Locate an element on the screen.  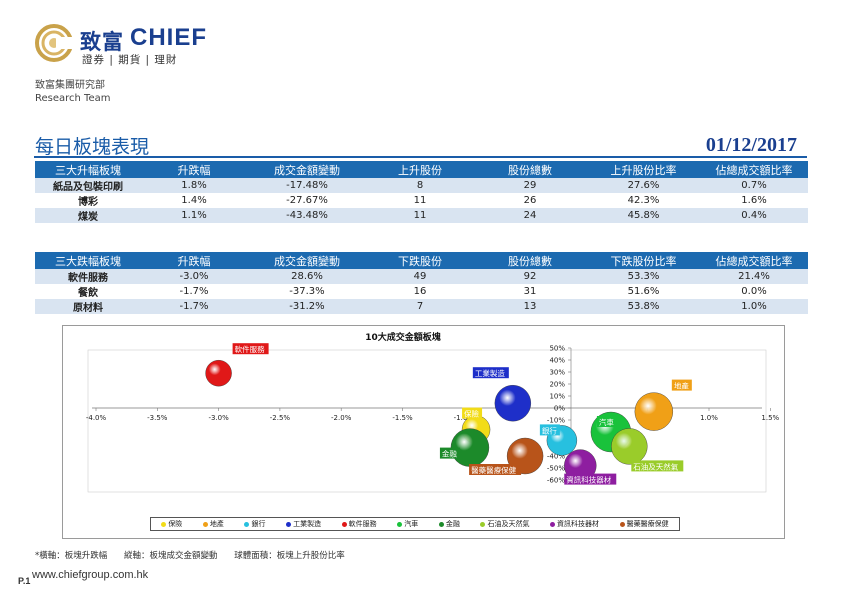
legend-label: 銀行 is located at coordinates (258, 524).